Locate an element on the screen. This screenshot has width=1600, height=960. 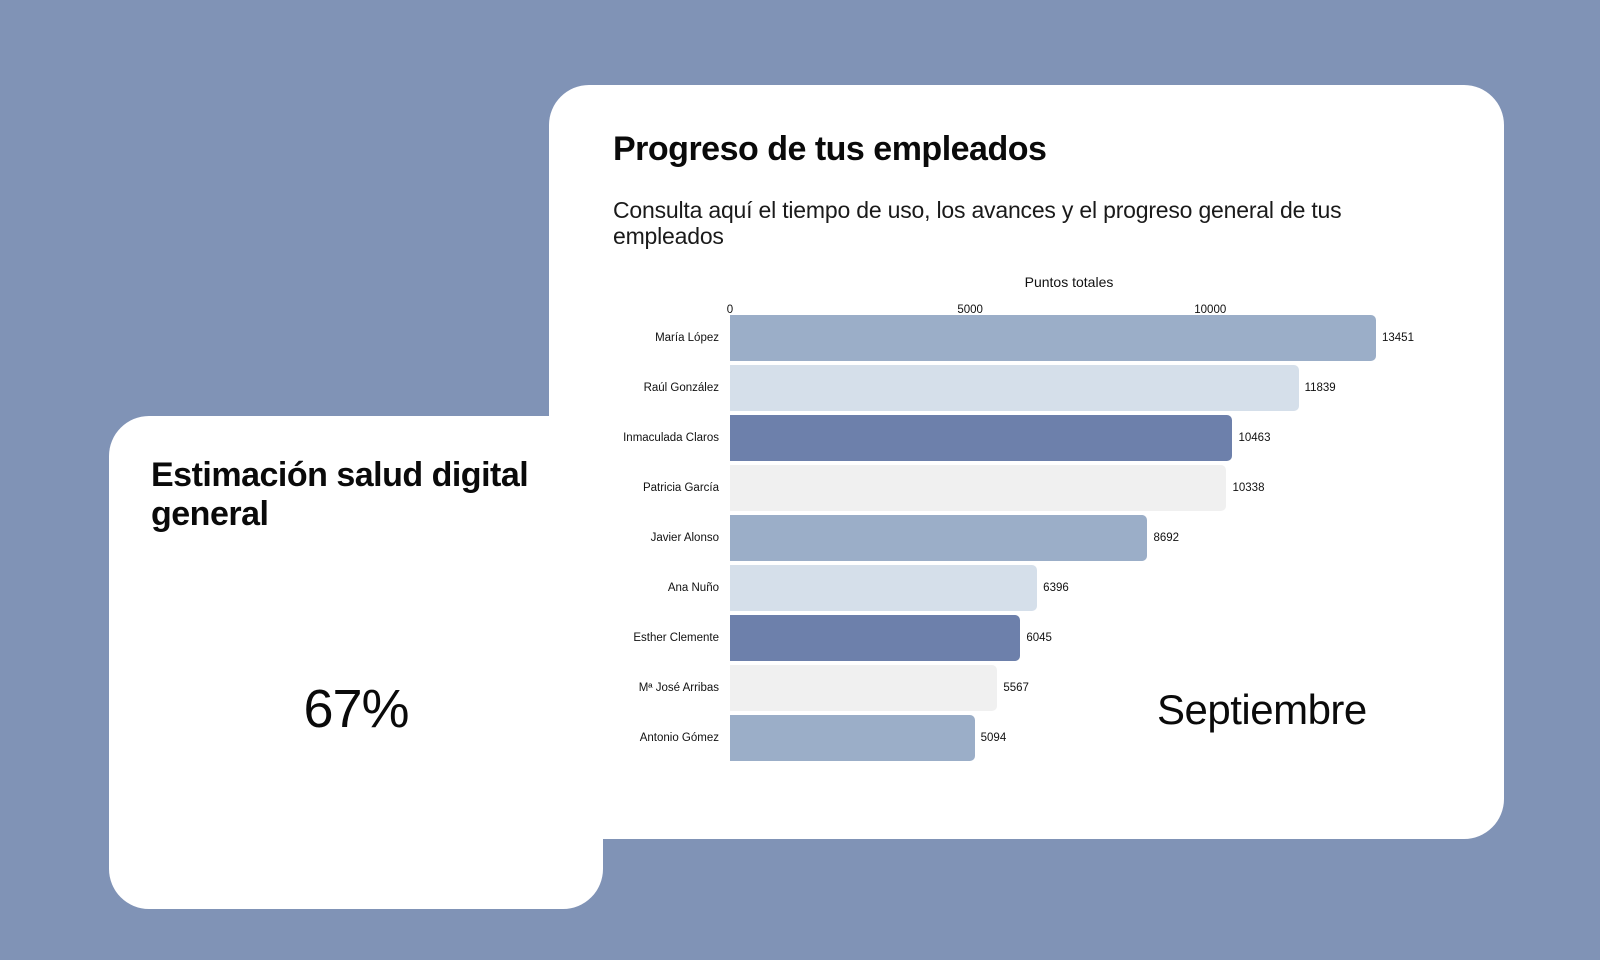
bar-value-label: 10338 is located at coordinates (1248, 488).